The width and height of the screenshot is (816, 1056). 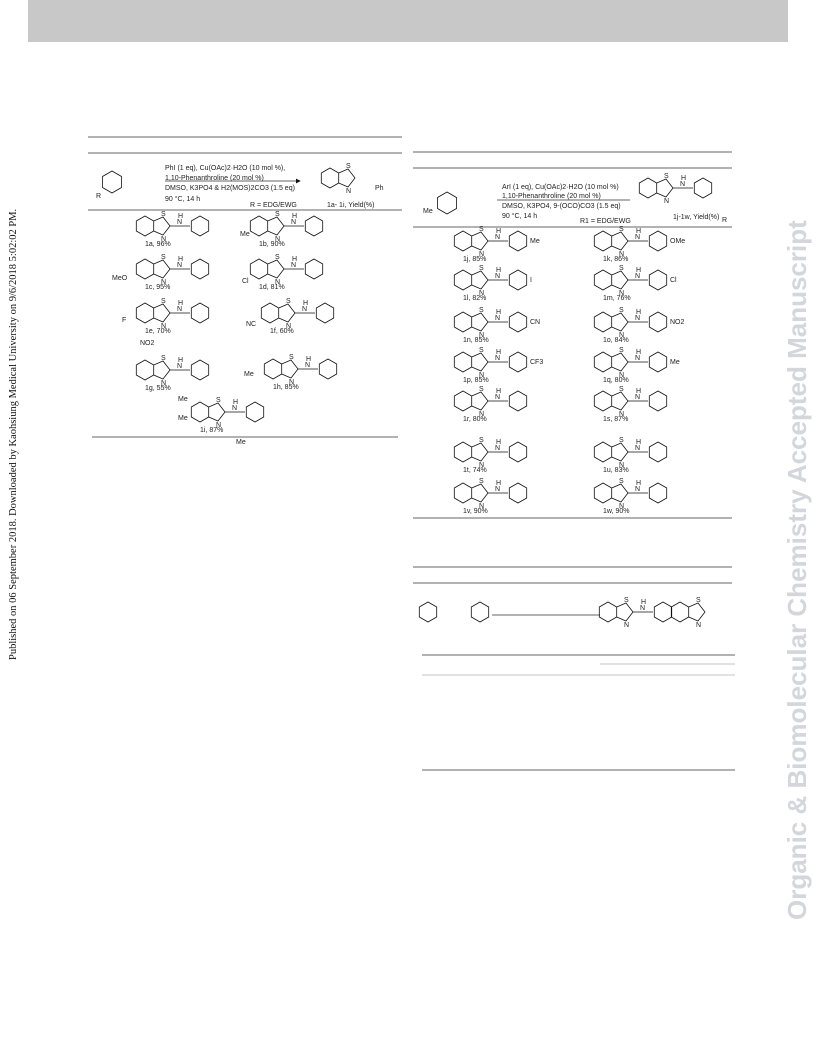 What do you see at coordinates (272, 287) in the screenshot?
I see `compound-label: 1d, 81%` at bounding box center [272, 287].